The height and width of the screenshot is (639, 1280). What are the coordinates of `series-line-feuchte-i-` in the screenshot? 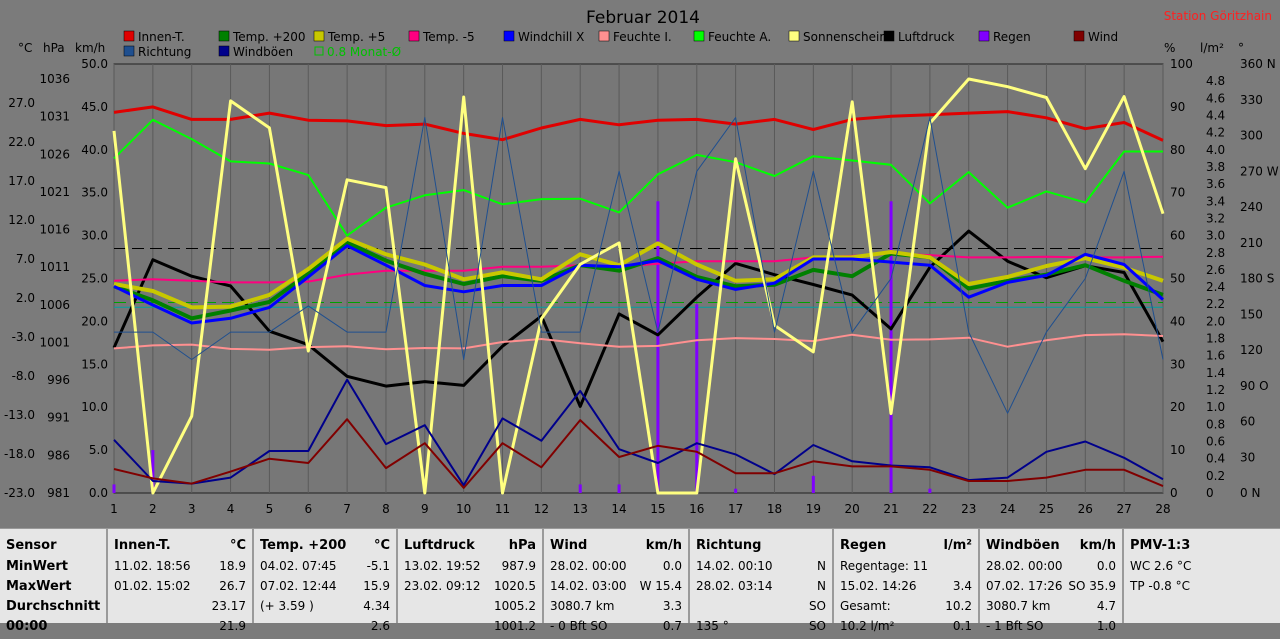 It's located at (638, 342).